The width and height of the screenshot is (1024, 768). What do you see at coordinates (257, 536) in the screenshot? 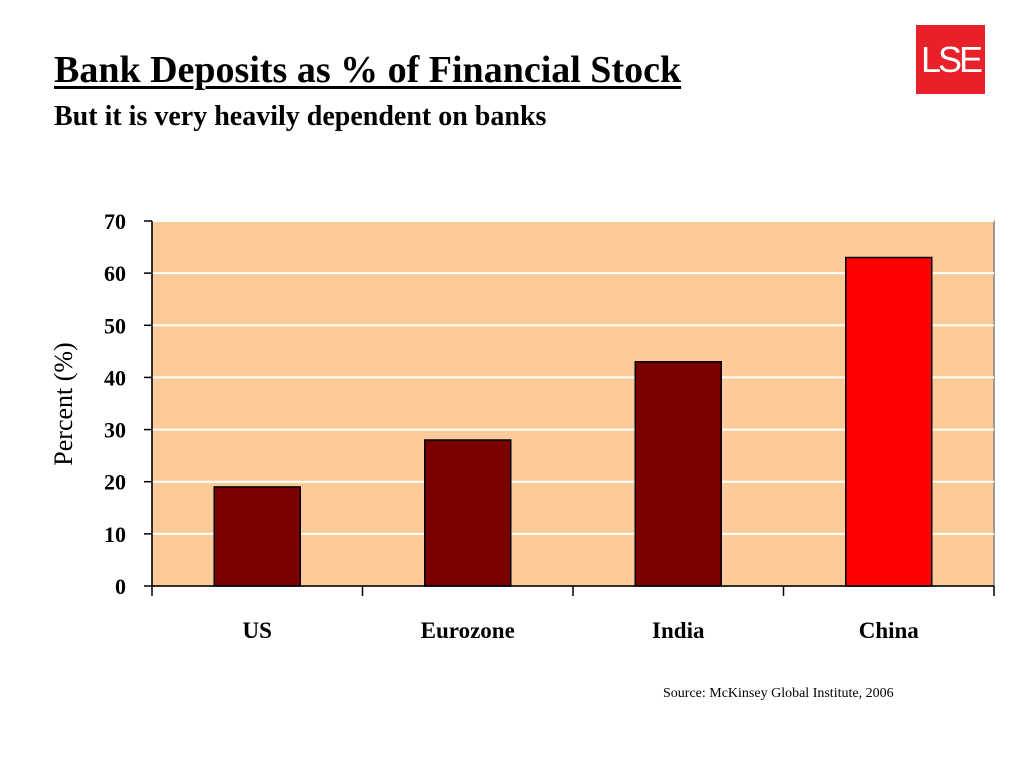
I see `bar-us` at bounding box center [257, 536].